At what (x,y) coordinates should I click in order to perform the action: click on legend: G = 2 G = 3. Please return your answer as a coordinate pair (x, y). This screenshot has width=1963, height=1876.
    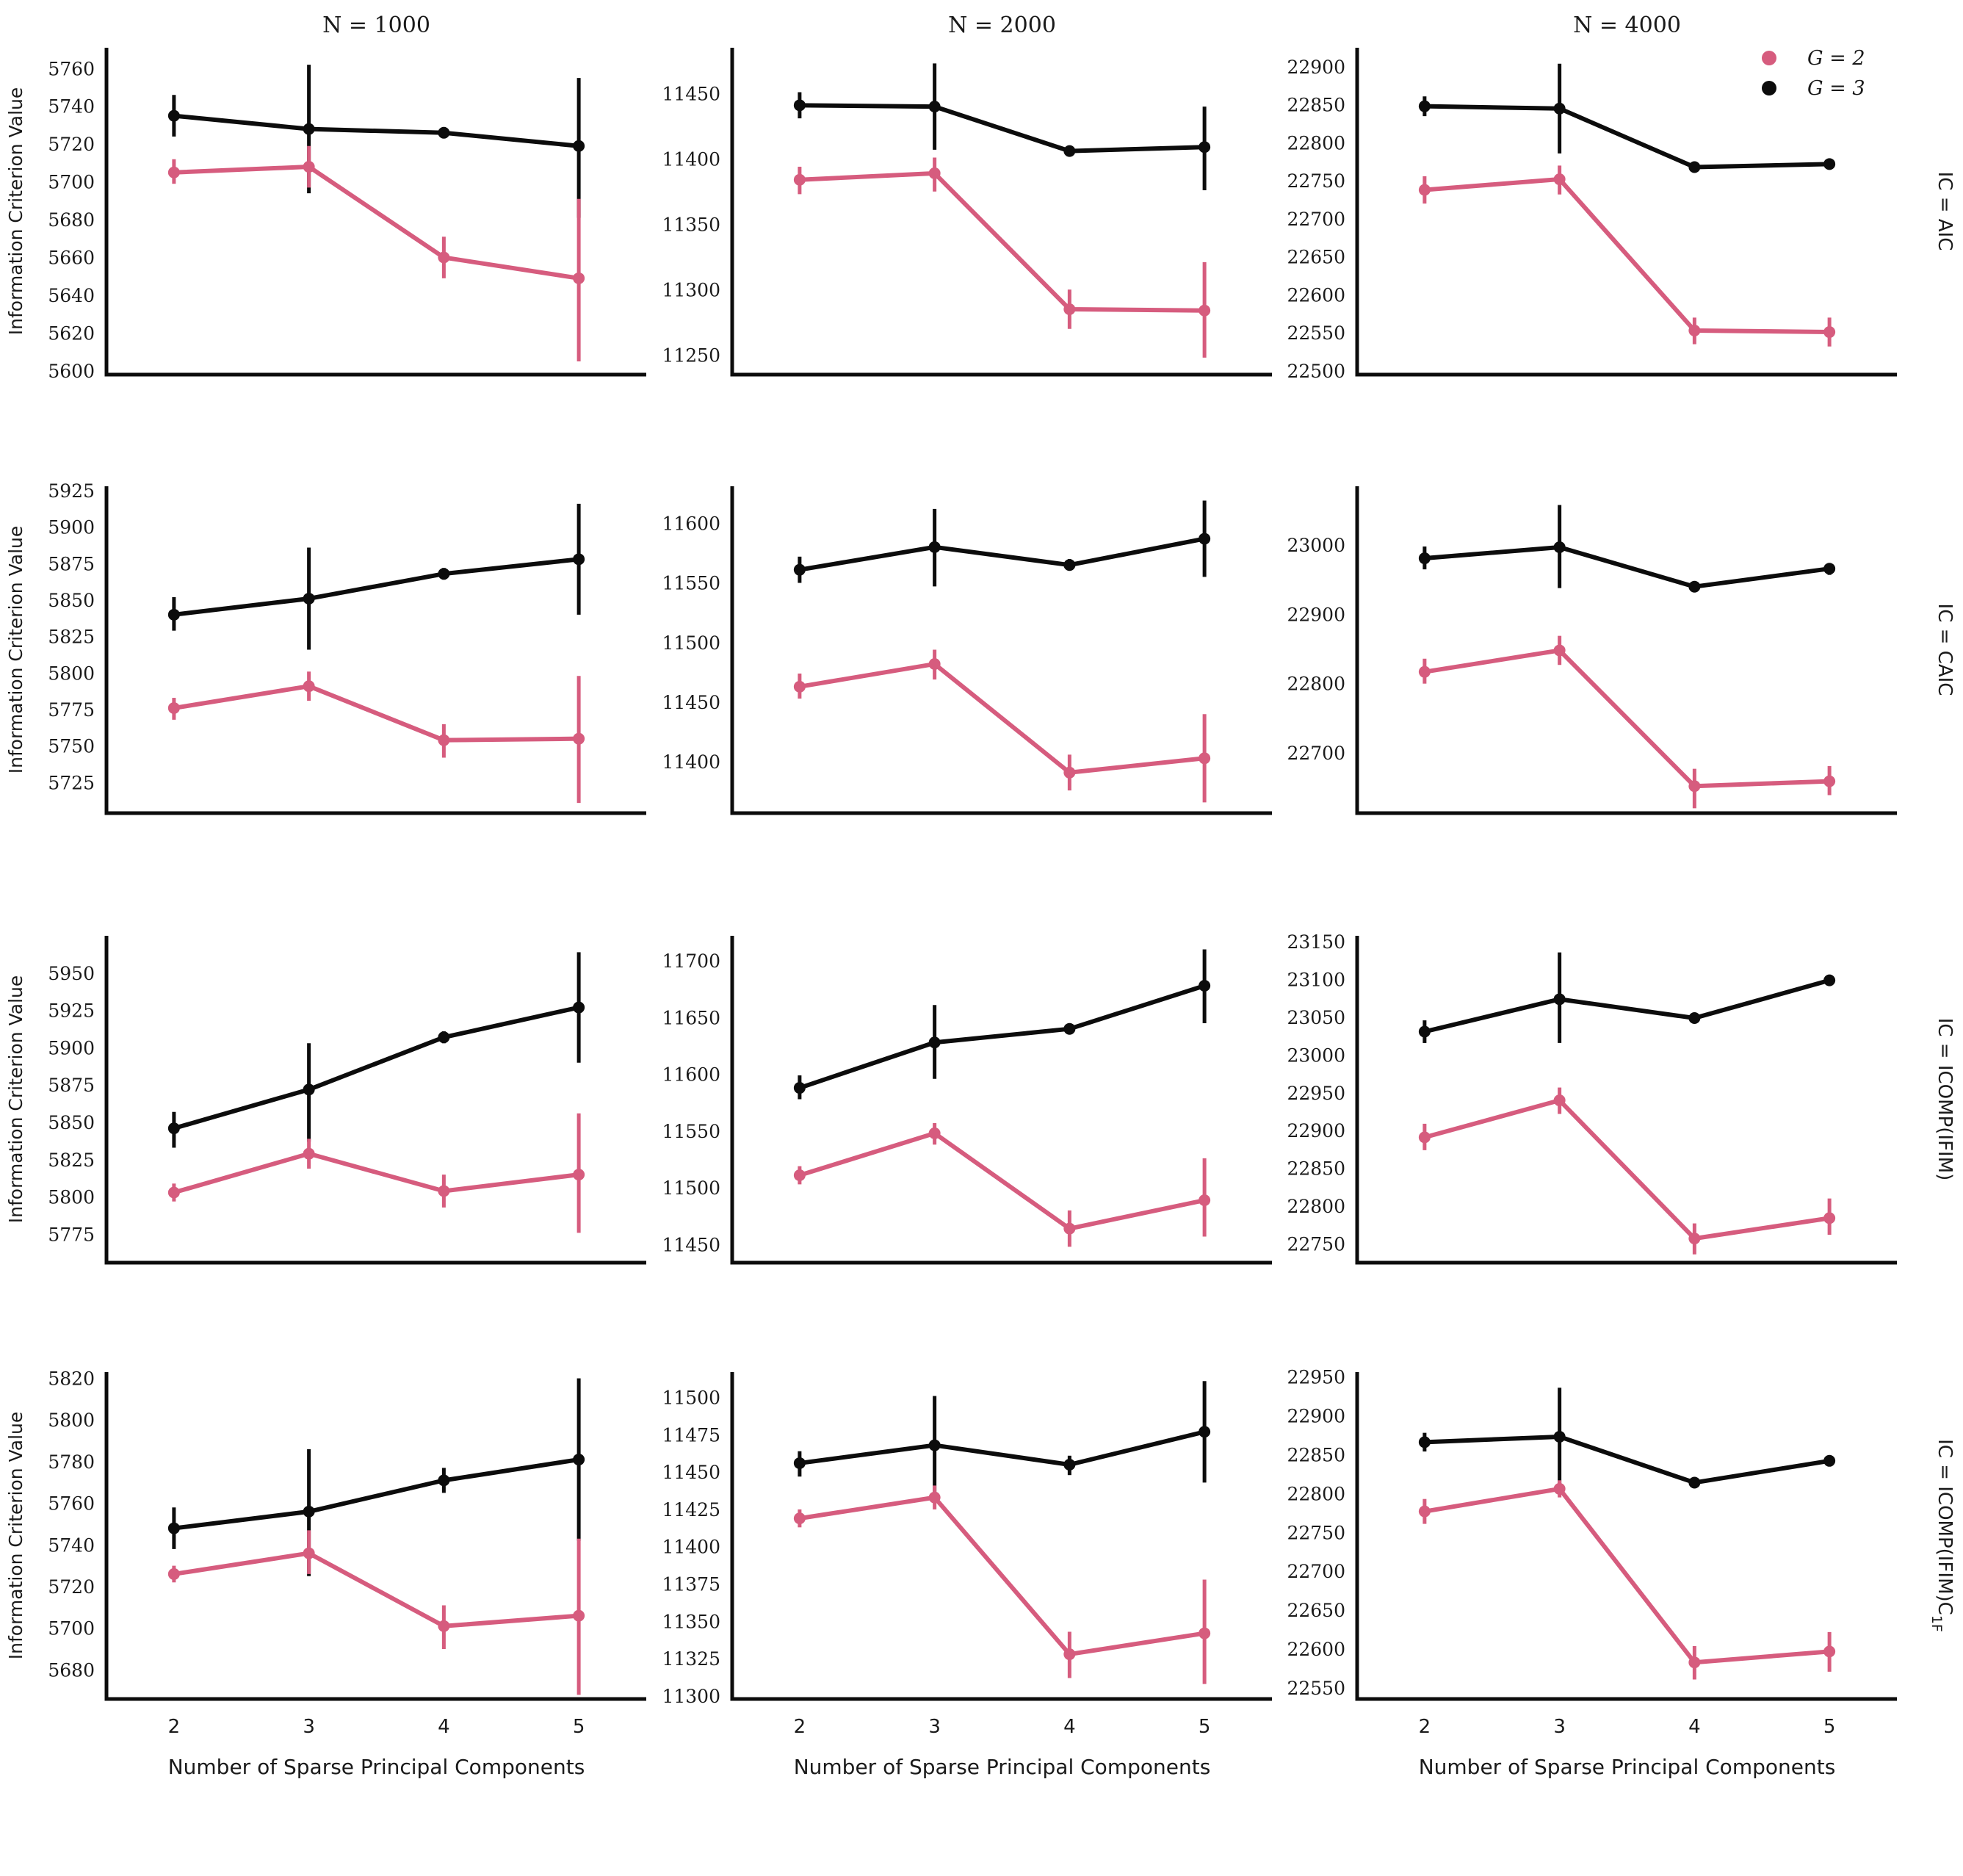
    Looking at the image, I should click on (1813, 73).